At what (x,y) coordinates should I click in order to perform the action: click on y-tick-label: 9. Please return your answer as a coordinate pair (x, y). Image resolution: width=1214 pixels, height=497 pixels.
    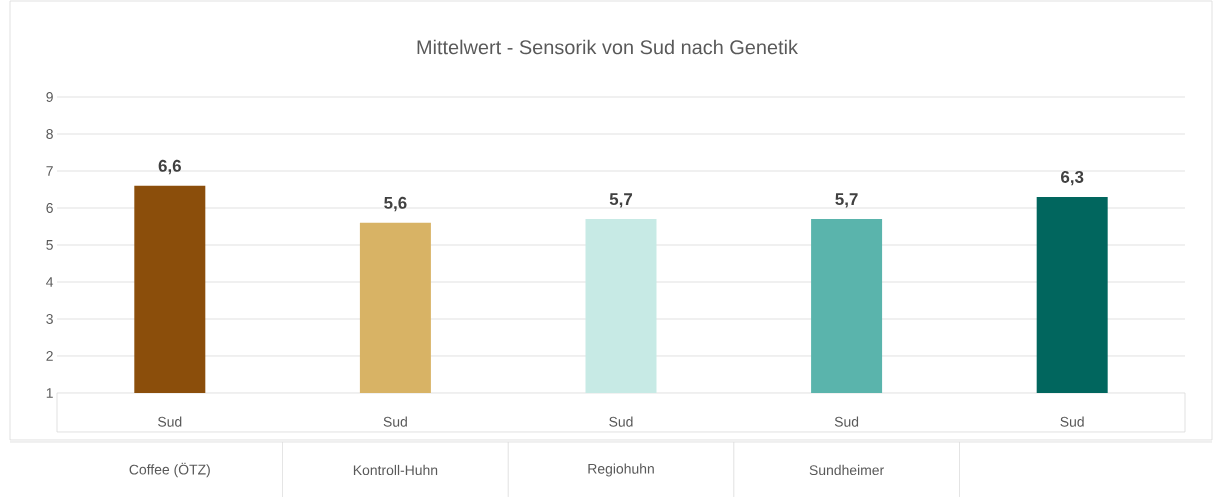
    Looking at the image, I should click on (49, 97).